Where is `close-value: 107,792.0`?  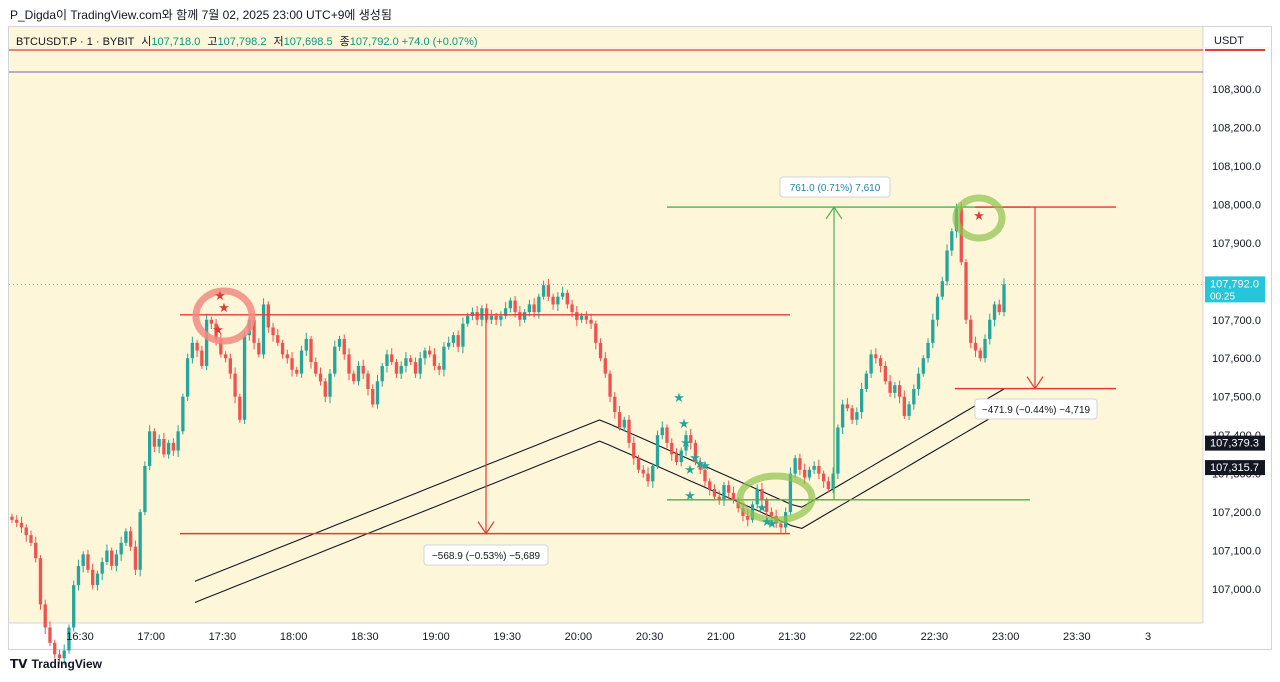 close-value: 107,792.0 is located at coordinates (374, 42).